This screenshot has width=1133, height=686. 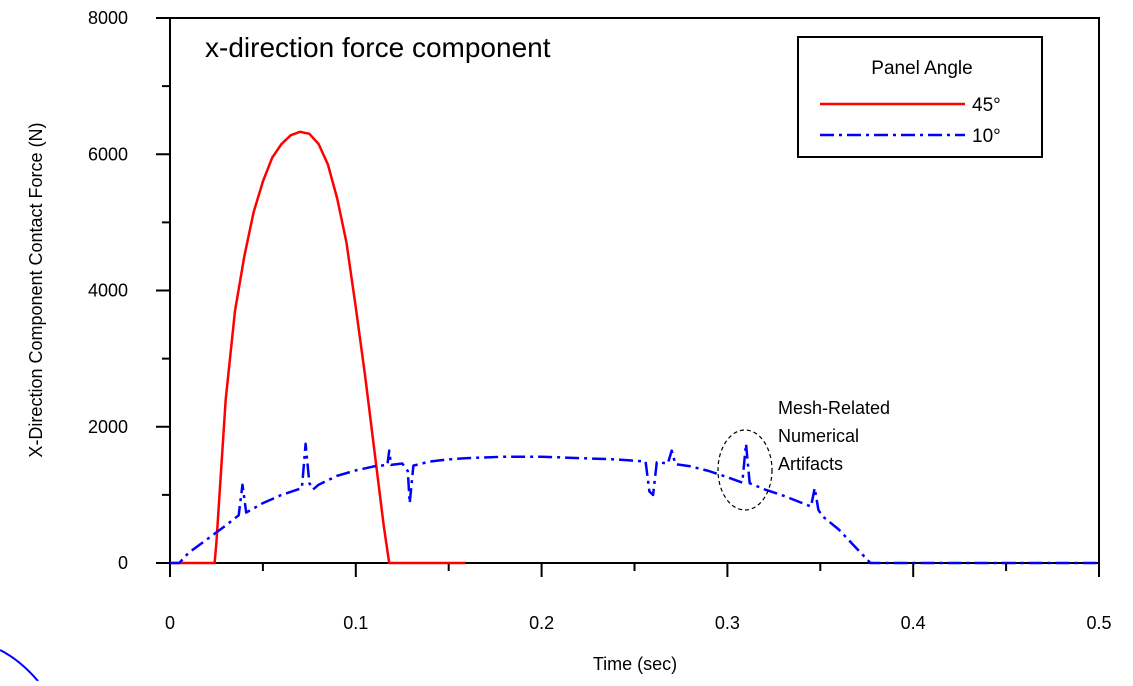 What do you see at coordinates (727, 623) in the screenshot?
I see `x-tick-label: 0.3` at bounding box center [727, 623].